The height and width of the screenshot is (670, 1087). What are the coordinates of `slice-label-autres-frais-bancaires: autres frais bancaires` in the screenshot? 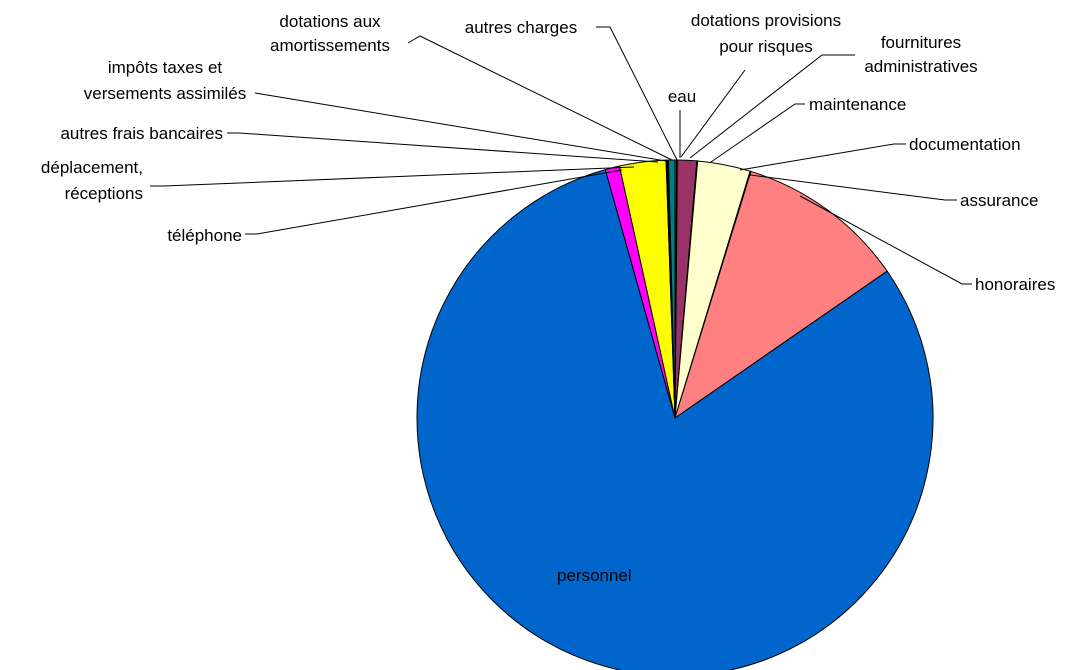 It's located at (141, 133).